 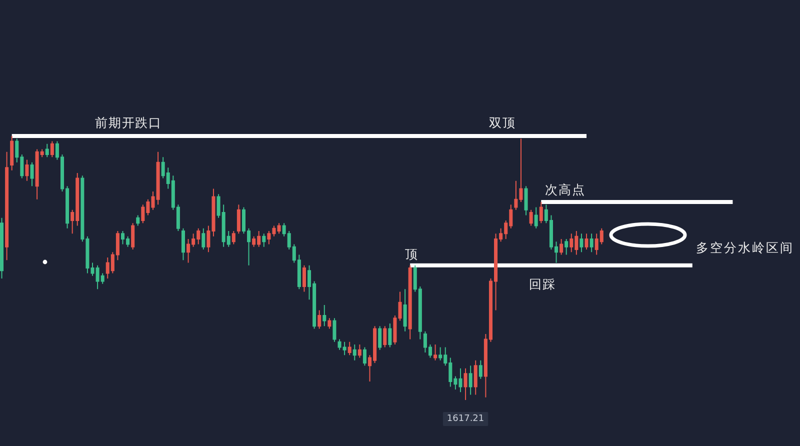 I want to click on annotation: 顶, so click(x=411, y=254).